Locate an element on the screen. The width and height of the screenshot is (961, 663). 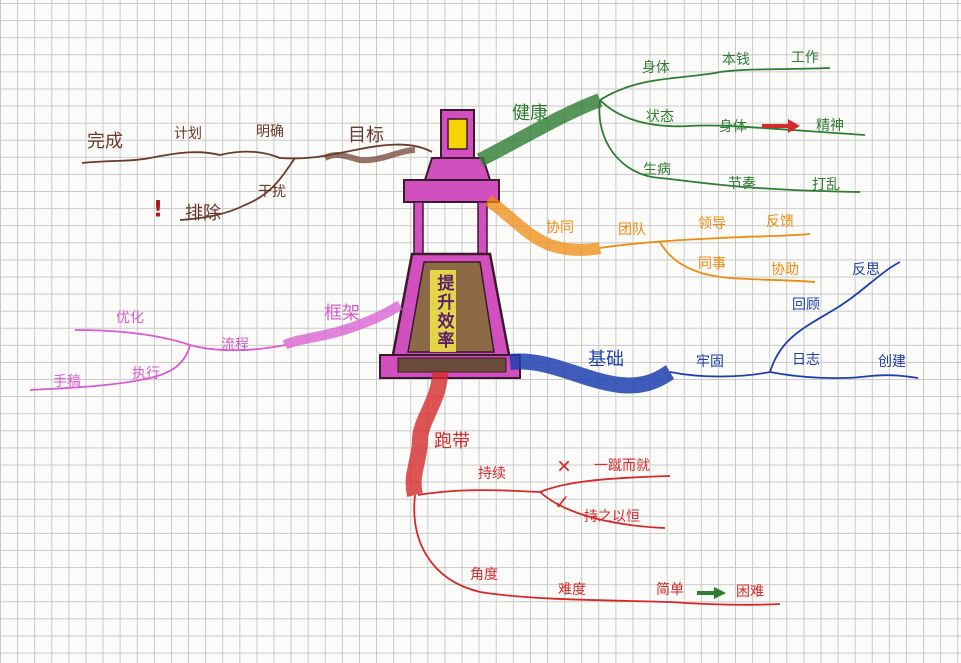
line-health-mid is located at coordinates (732, 117).